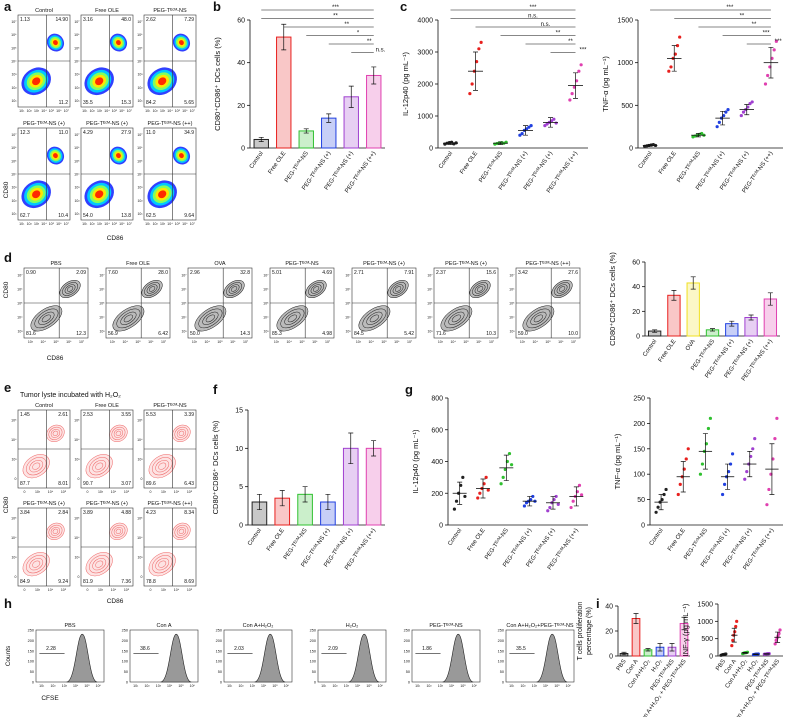 This screenshot has height=717, width=786. Describe the element at coordinates (491, 273) in the screenshot. I see `quadrant-value: 15.6` at that location.